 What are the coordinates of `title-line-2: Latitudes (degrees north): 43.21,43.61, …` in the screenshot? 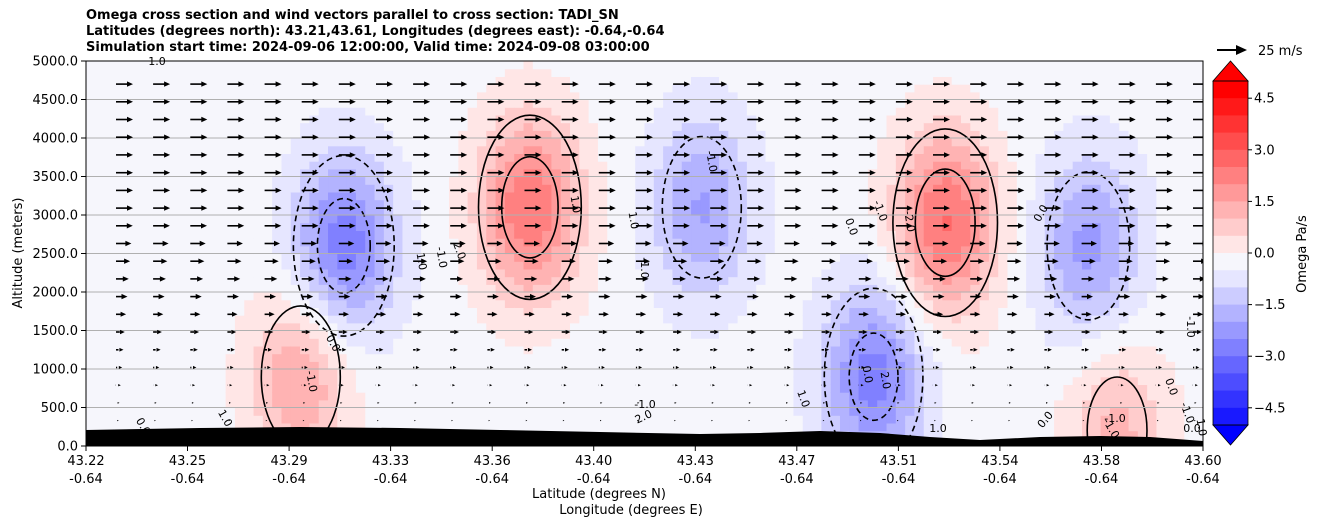 It's located at (375, 31).